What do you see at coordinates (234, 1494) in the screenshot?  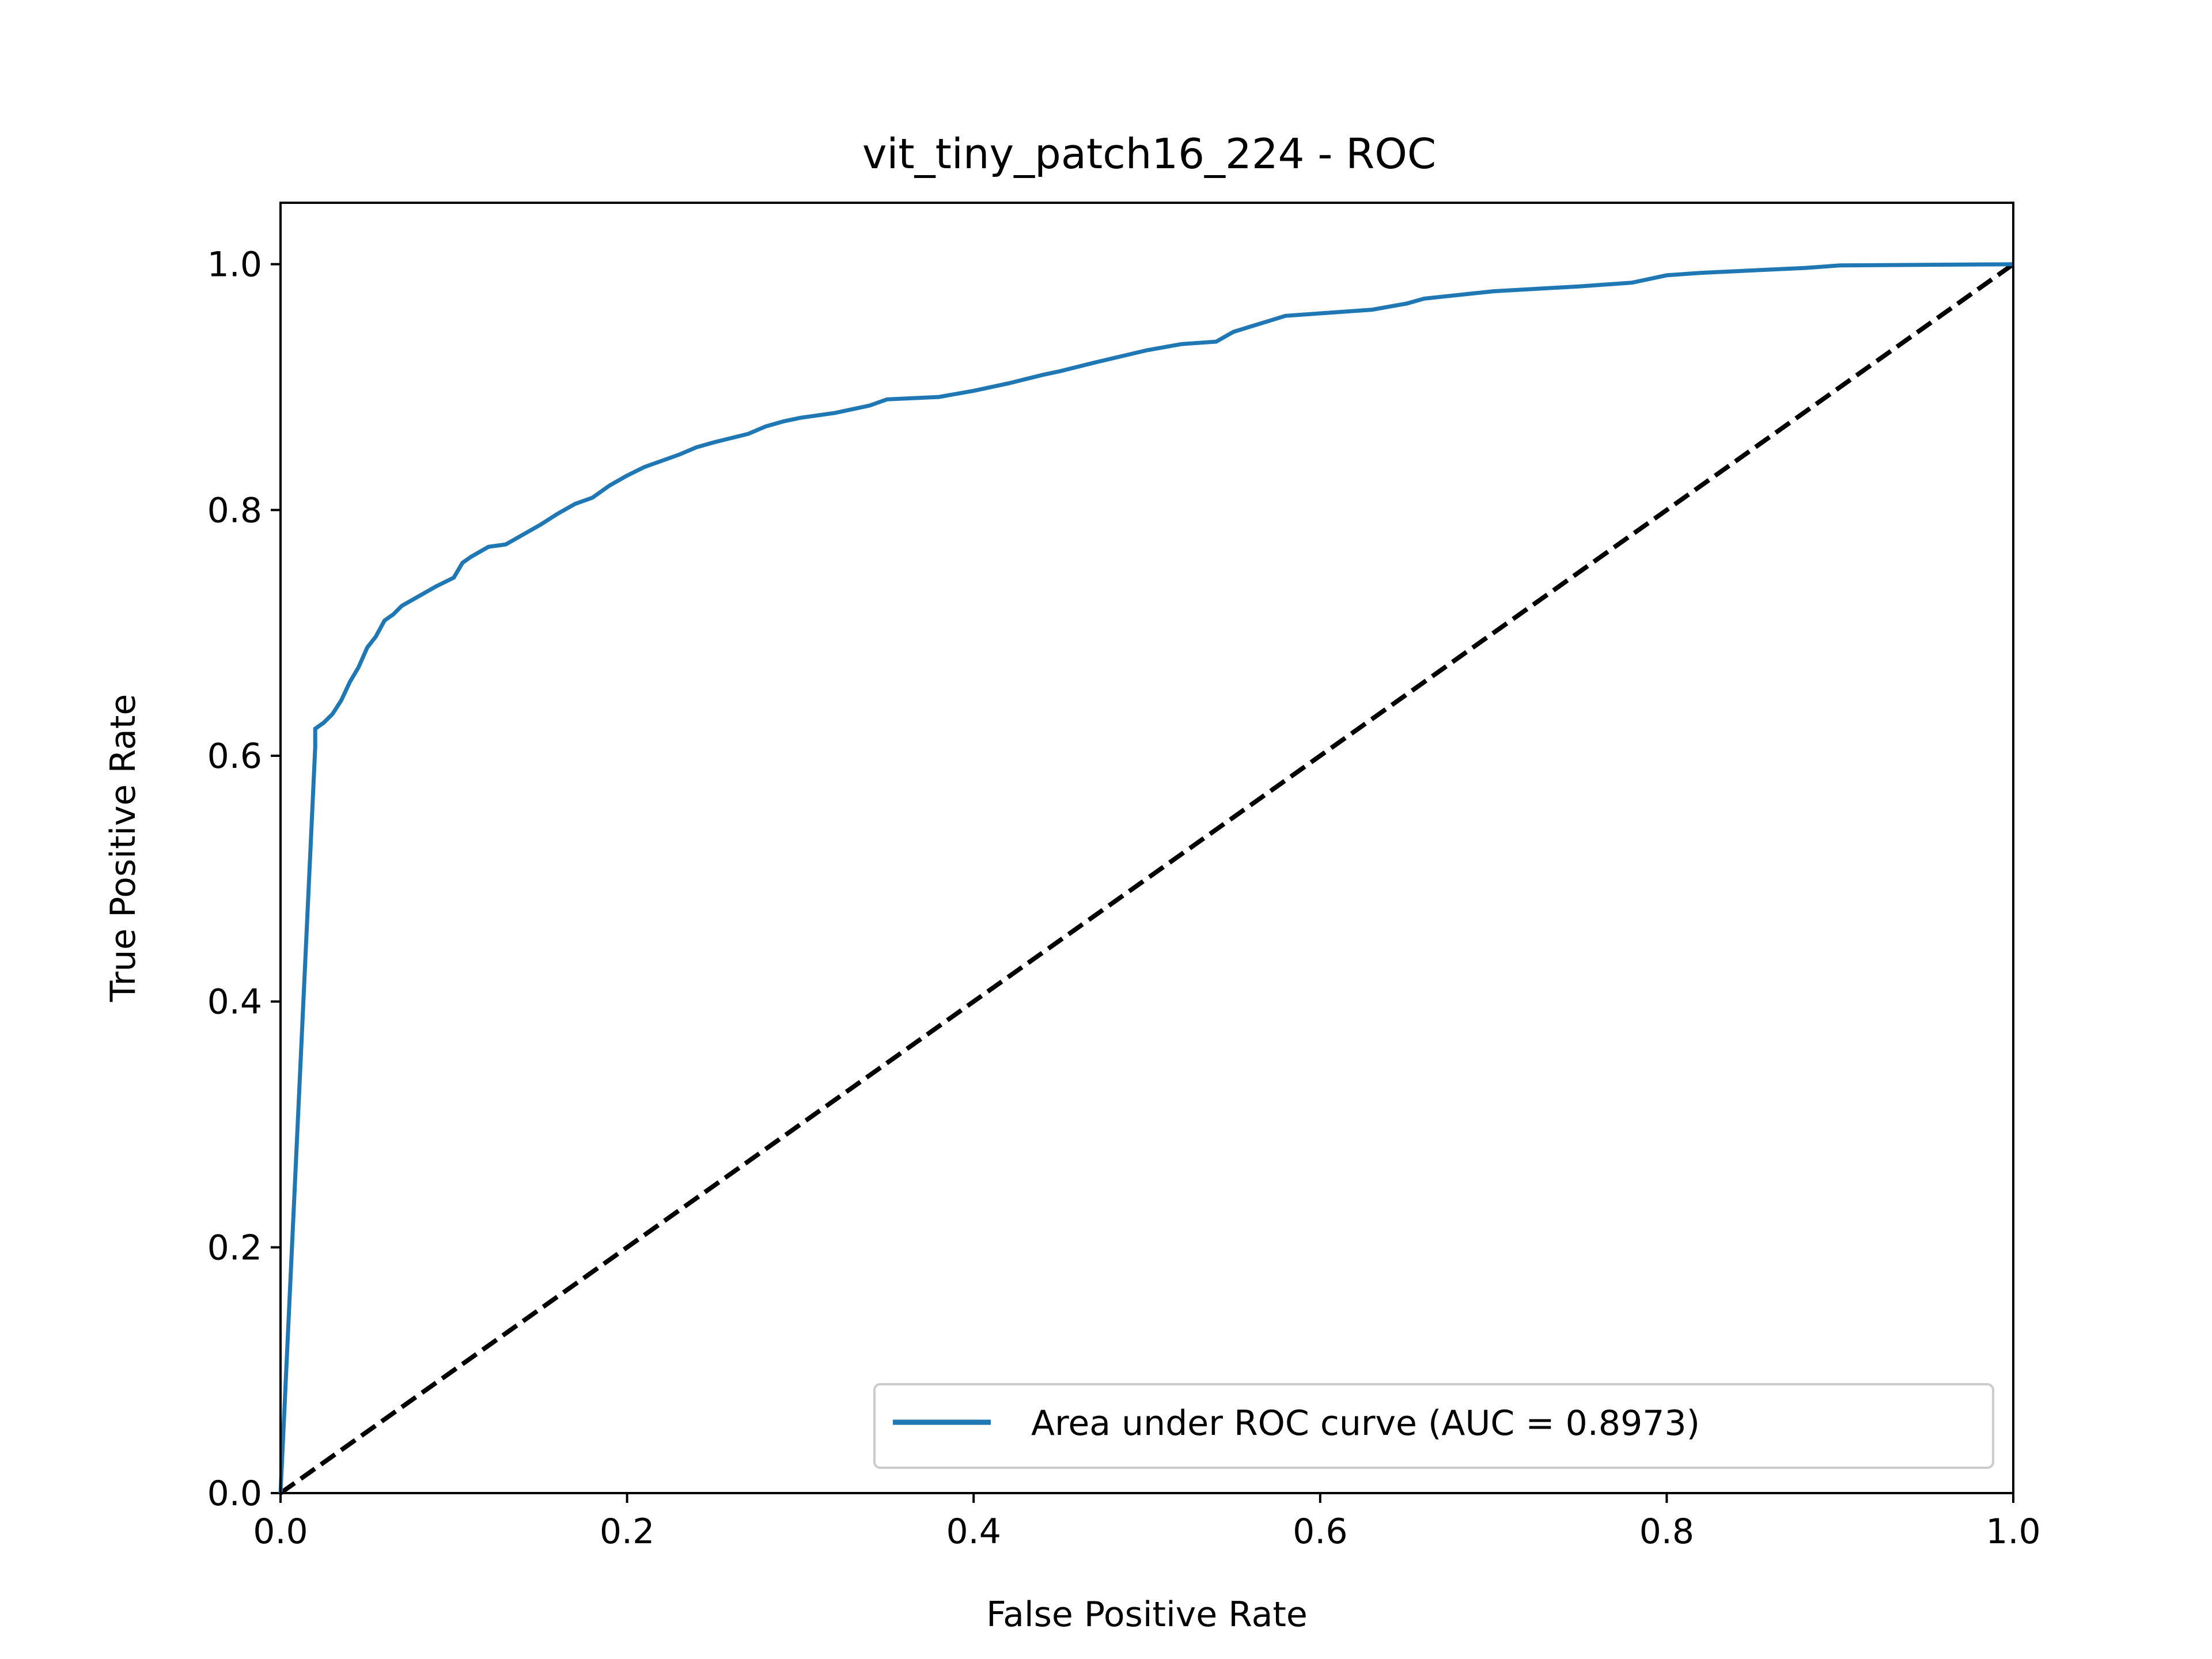 I see `y-tick-label: 0.0` at bounding box center [234, 1494].